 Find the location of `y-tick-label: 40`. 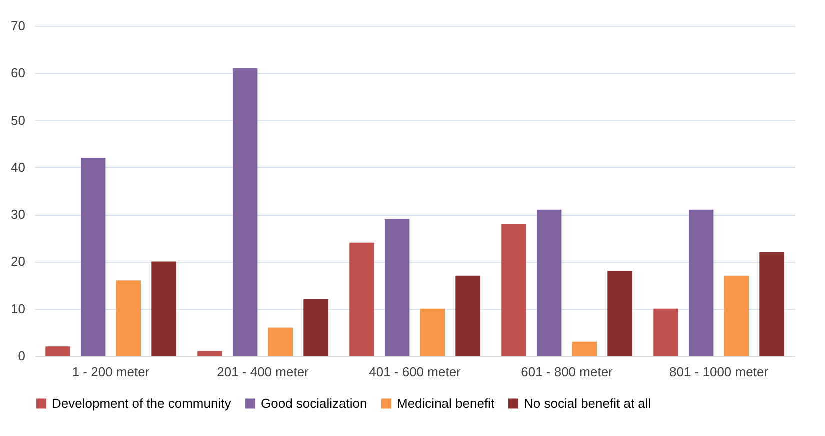

y-tick-label: 40 is located at coordinates (18, 167).